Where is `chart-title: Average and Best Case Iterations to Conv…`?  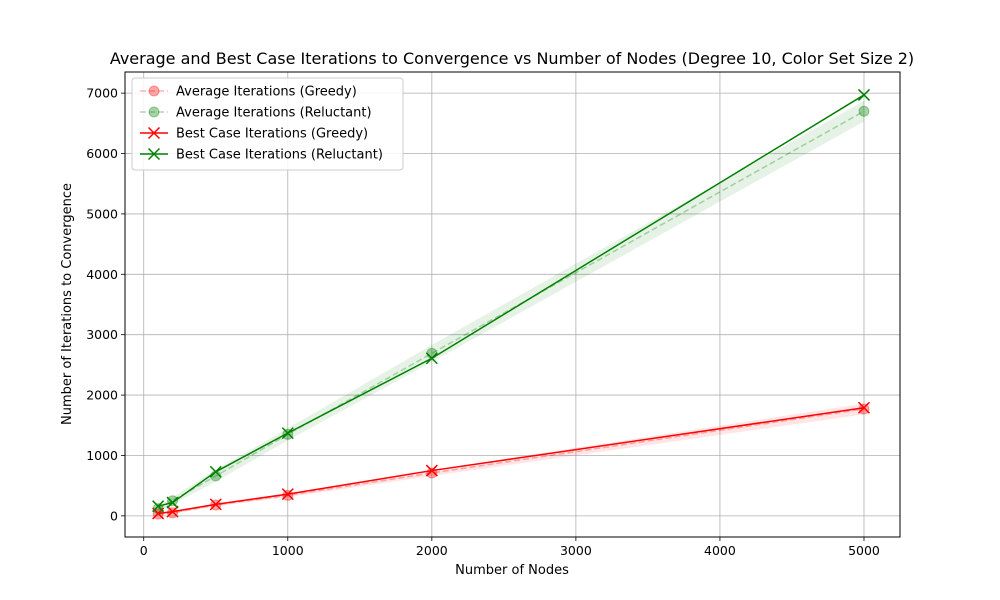 chart-title: Average and Best Case Iterations to Conv… is located at coordinates (512, 58).